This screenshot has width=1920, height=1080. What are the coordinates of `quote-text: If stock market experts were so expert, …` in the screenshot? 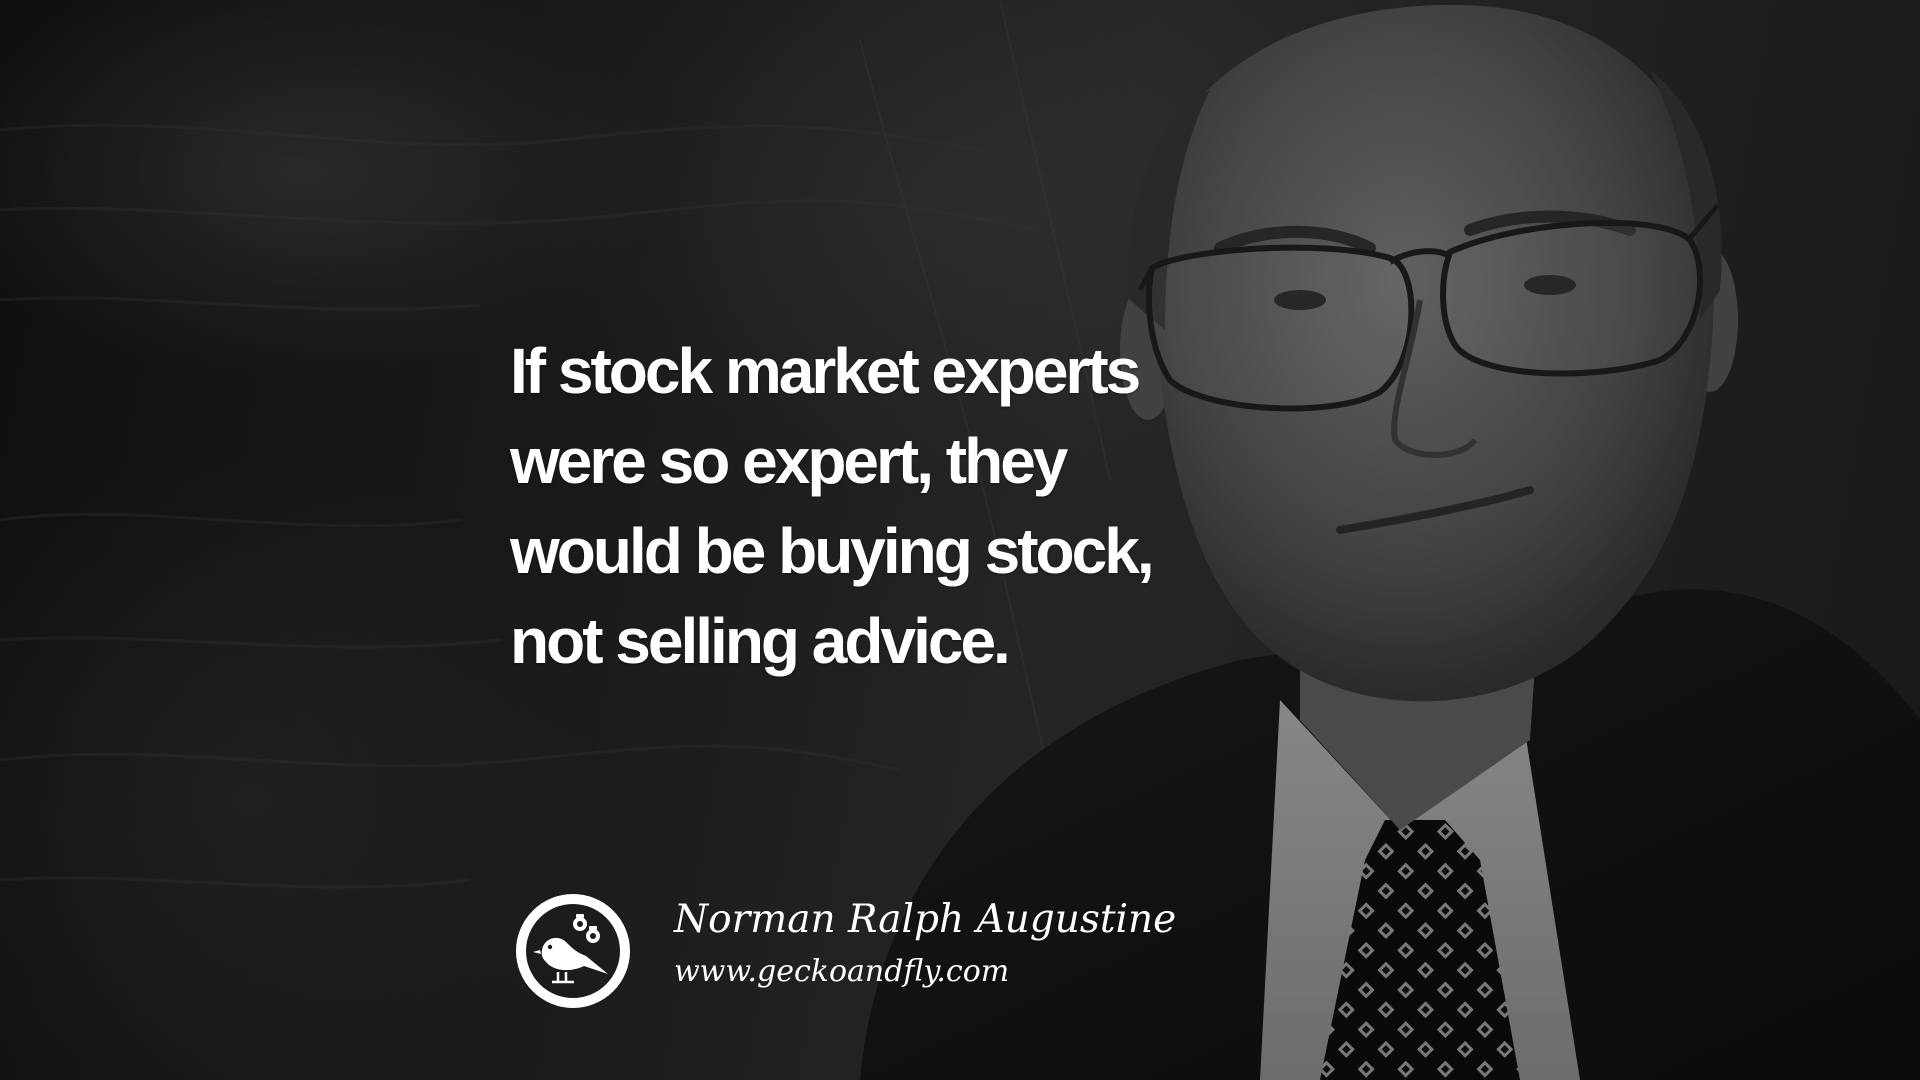 It's located at (870, 506).